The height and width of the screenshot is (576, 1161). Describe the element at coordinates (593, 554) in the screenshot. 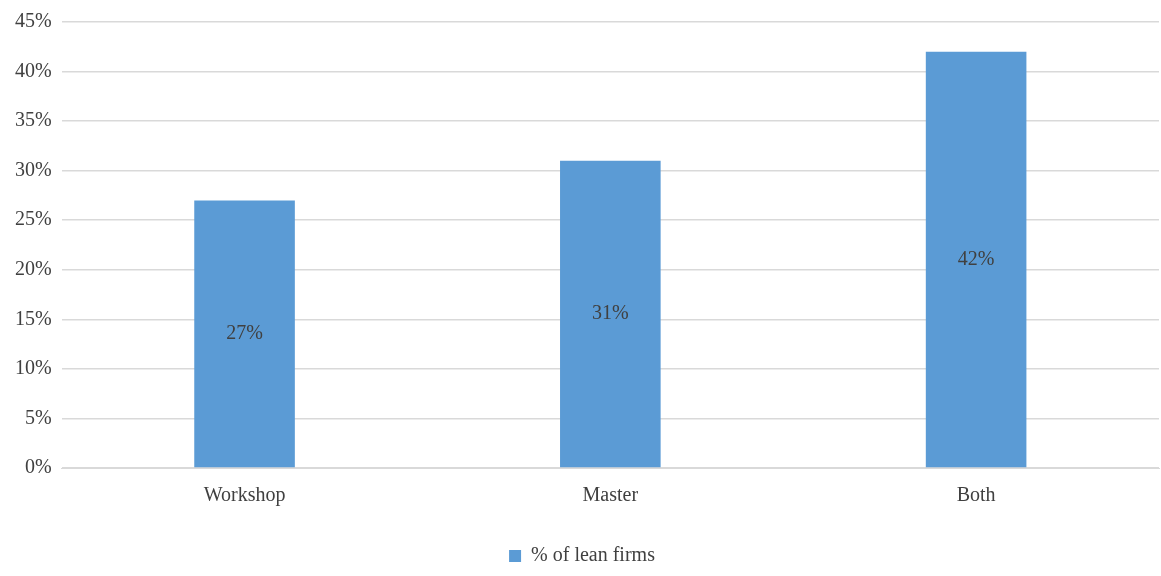

I see `legend-label: % of lean firms` at that location.